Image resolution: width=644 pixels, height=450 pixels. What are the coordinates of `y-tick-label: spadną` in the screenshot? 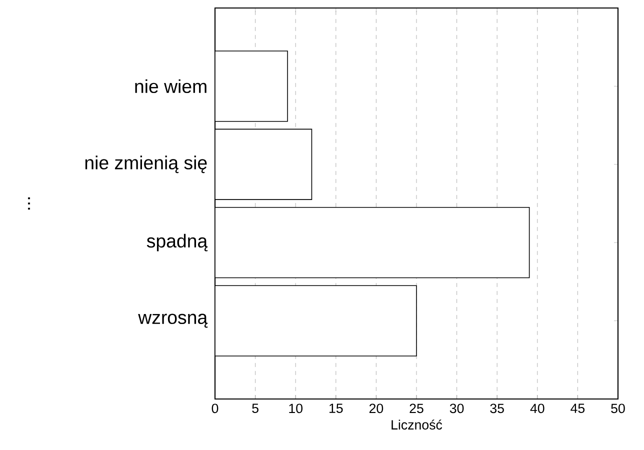 It's located at (177, 243).